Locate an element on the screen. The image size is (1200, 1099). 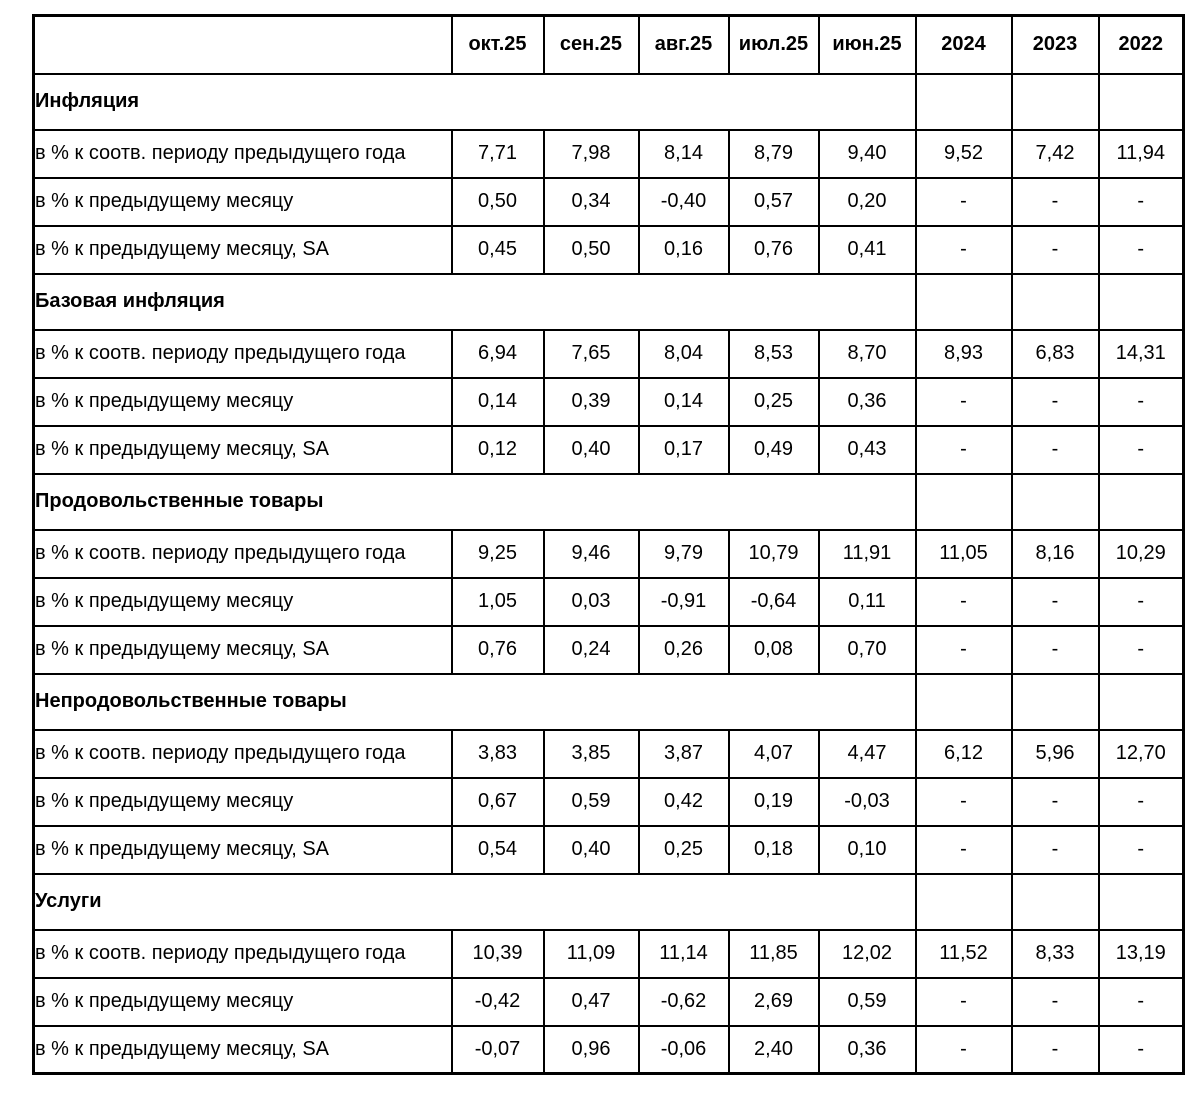
value-cell: 7,65 is located at coordinates (591, 353).